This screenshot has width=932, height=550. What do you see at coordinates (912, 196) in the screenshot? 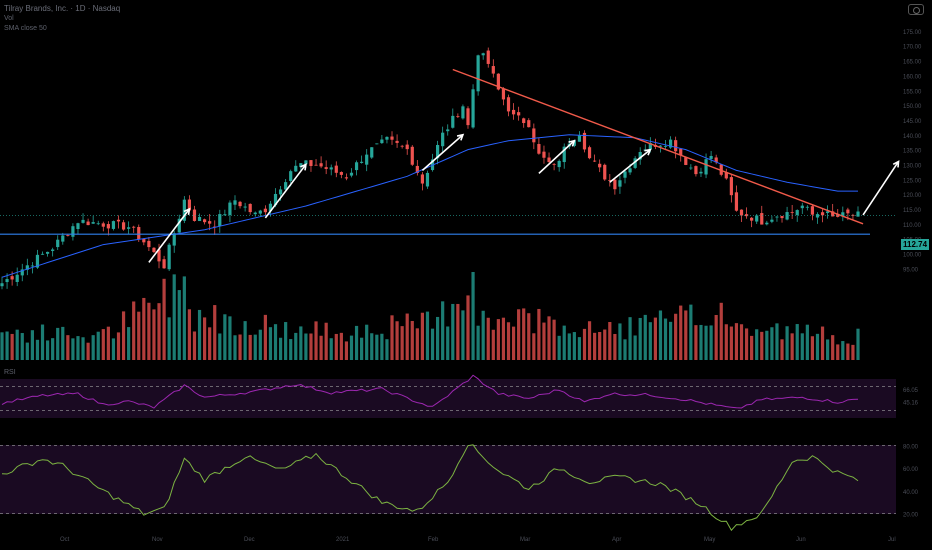
I see `price-tick-label: 120.00` at bounding box center [912, 196].